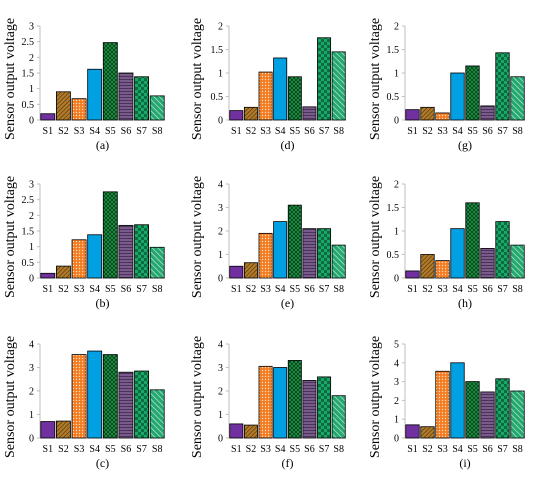 Image resolution: width=550 pixels, height=481 pixels. What do you see at coordinates (464, 463) in the screenshot?
I see `panel-caption: (i)` at bounding box center [464, 463].